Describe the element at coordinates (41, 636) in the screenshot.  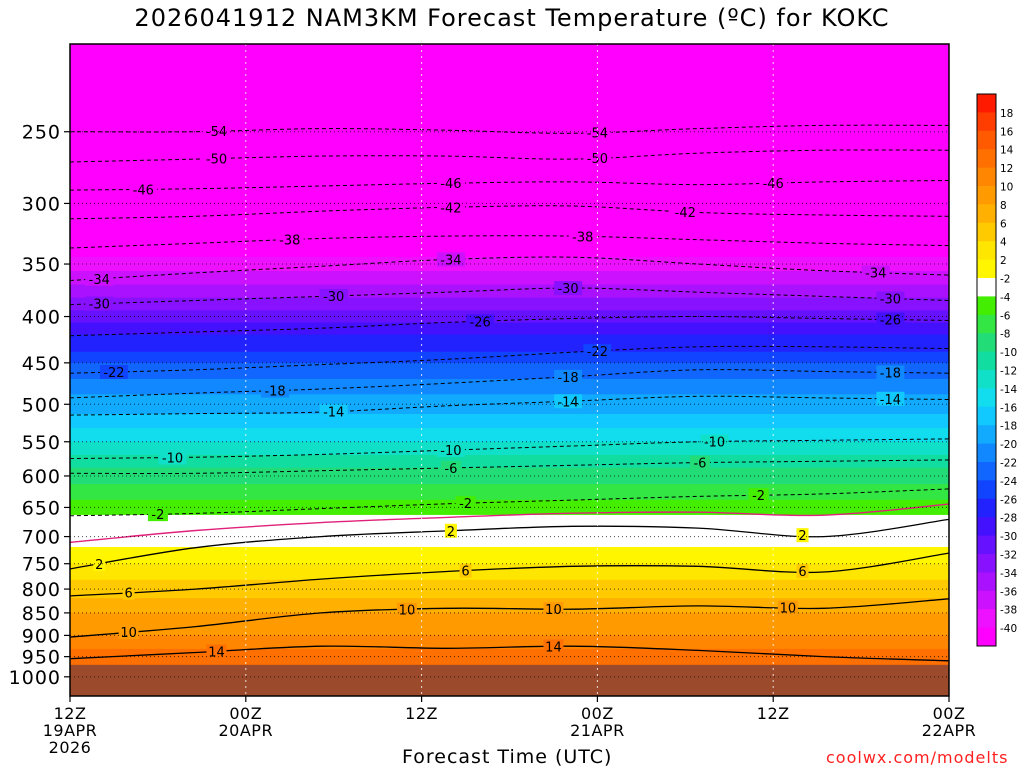
I see `y-tick-label: 900` at that location.